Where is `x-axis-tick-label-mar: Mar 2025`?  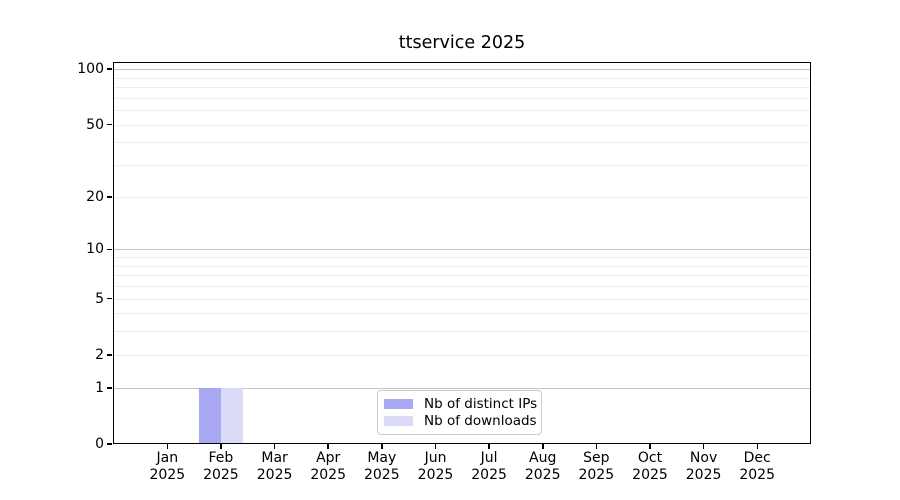
x-axis-tick-label-mar: Mar 2025 is located at coordinates (275, 466).